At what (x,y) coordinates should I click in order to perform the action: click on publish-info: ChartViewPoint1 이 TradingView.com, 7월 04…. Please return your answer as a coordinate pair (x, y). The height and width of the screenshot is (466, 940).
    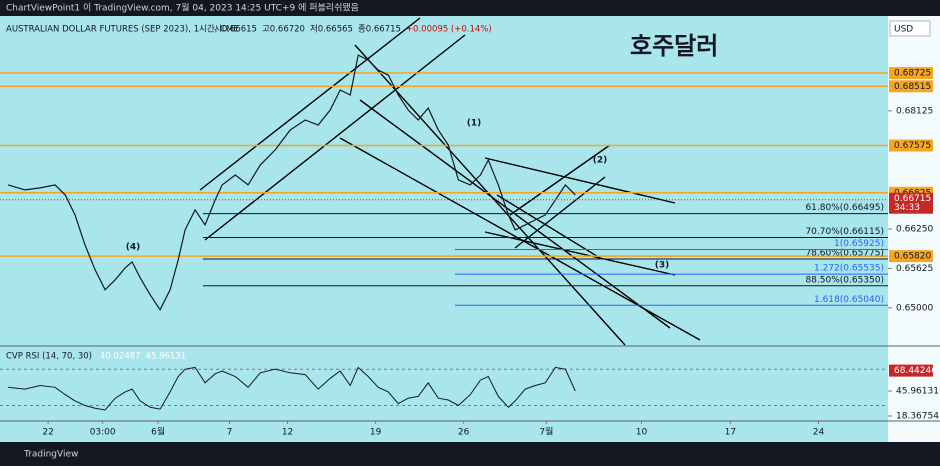
    Looking at the image, I should click on (182, 8).